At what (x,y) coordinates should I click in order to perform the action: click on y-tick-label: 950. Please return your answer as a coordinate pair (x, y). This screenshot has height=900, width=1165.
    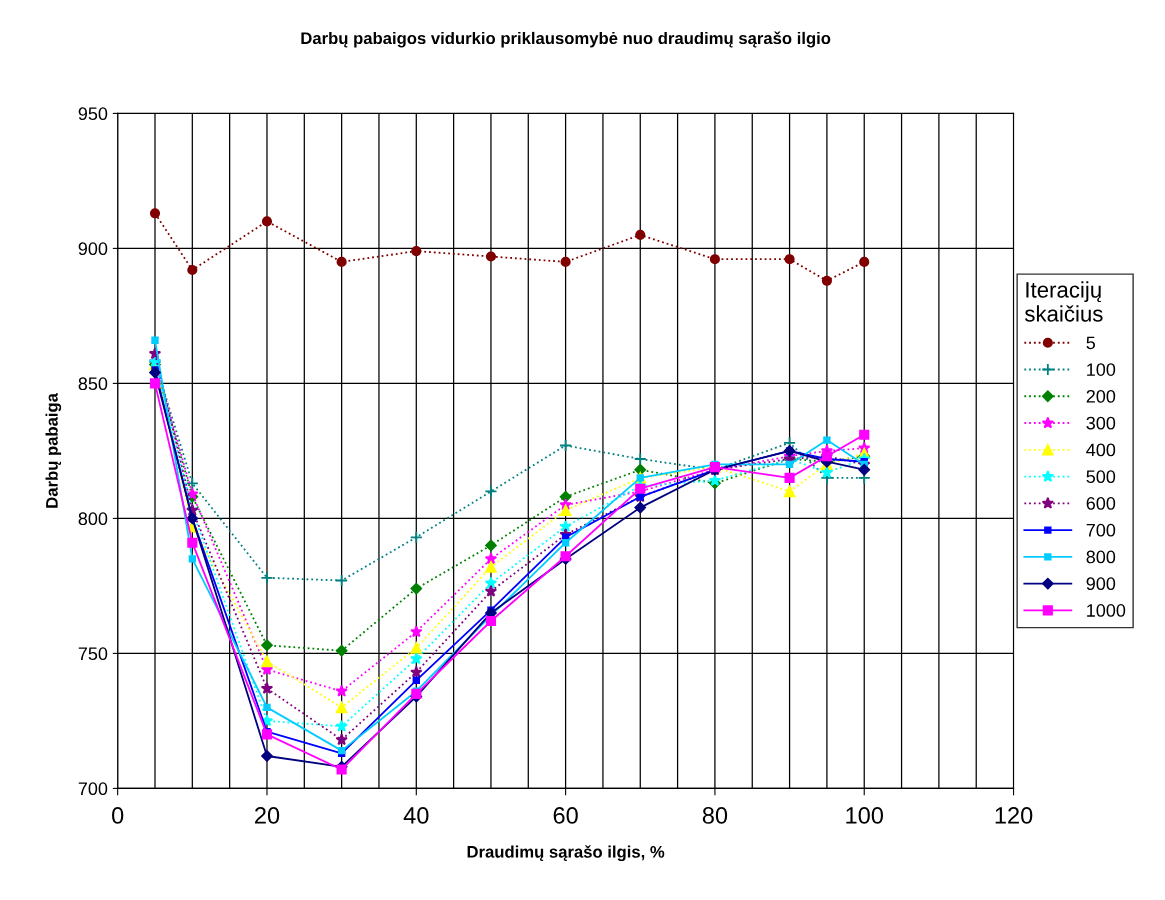
    Looking at the image, I should click on (93, 114).